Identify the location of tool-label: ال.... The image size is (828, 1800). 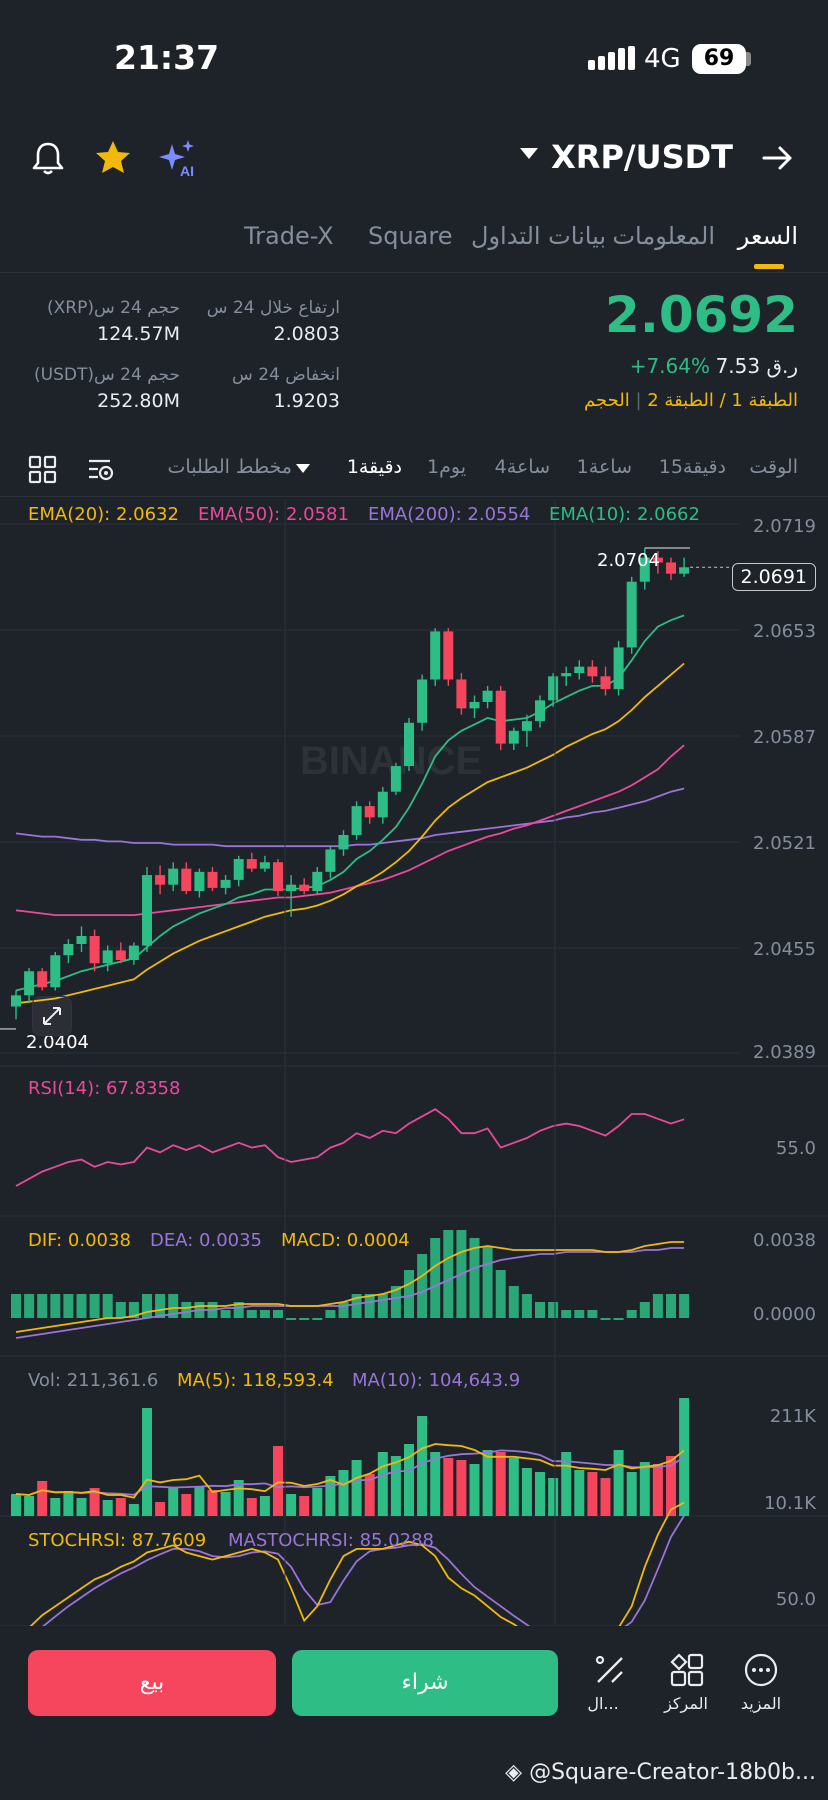
(603, 1703).